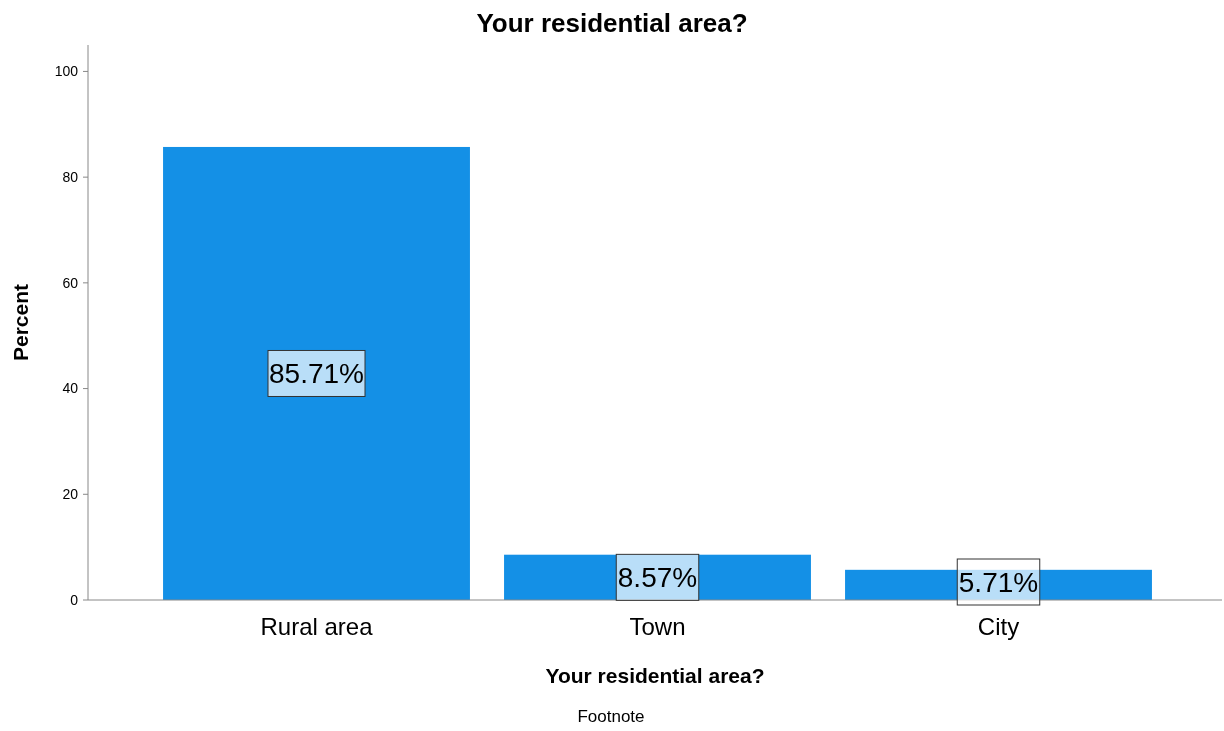 The width and height of the screenshot is (1224, 731). Describe the element at coordinates (70, 282) in the screenshot. I see `y-tick-label: 60` at that location.